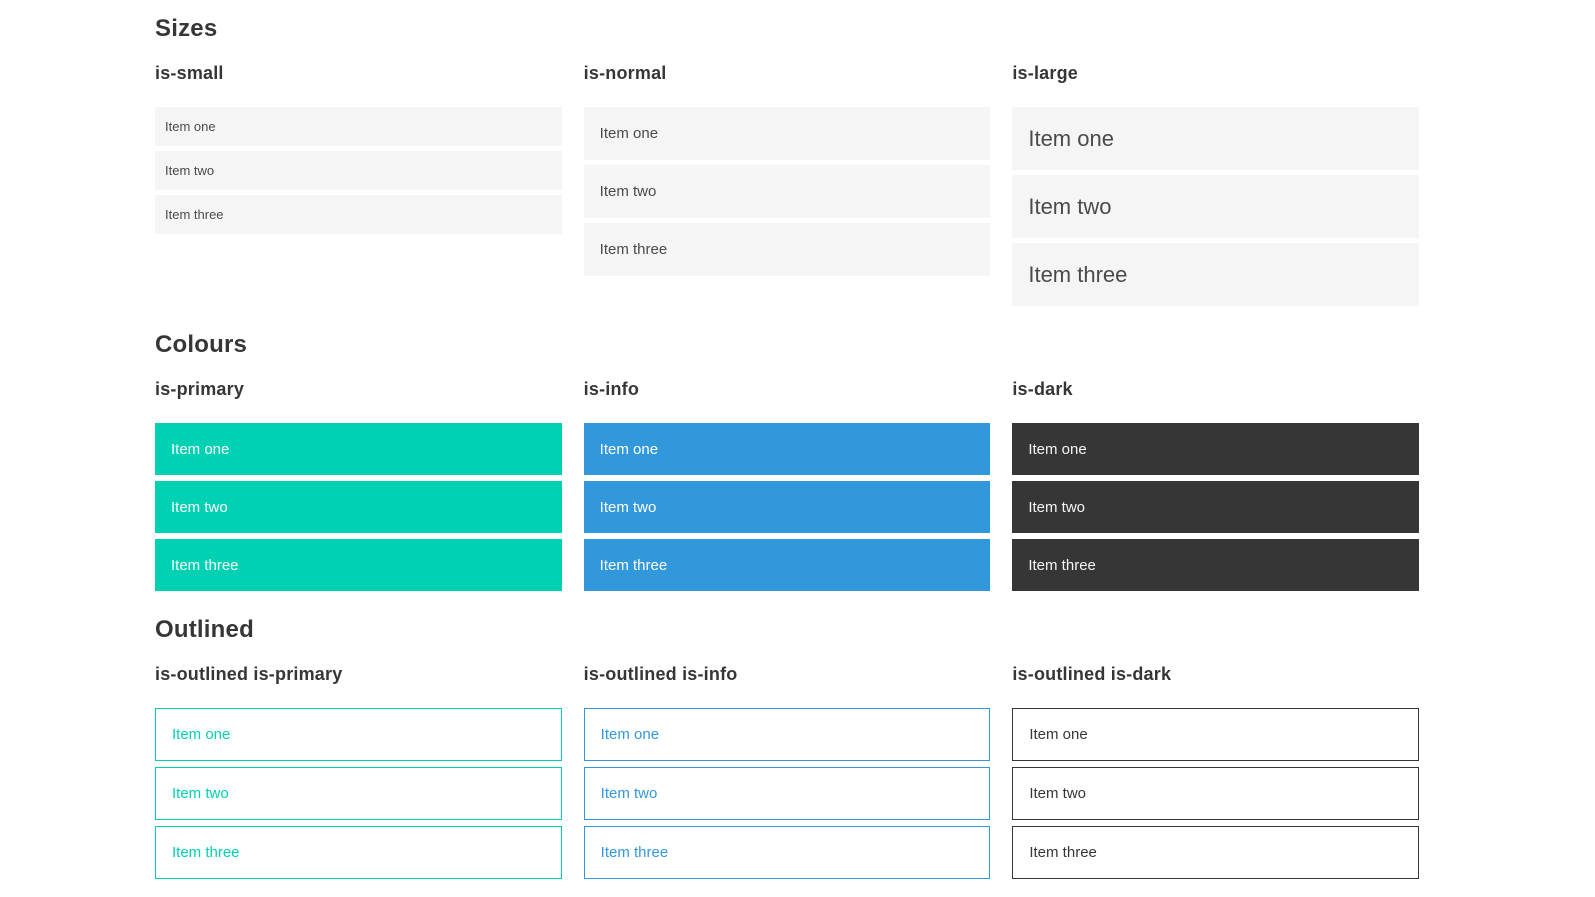 This screenshot has height=897, width=1595. I want to click on list-outlined-dark: Item one Item two Item three, so click(1216, 793).